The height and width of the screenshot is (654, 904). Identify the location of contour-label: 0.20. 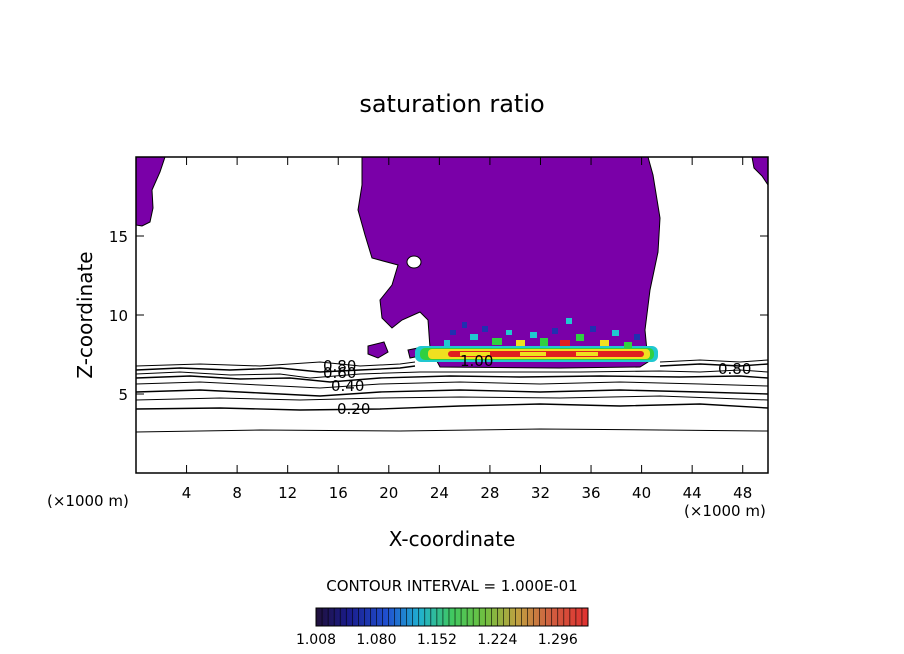
(353, 409).